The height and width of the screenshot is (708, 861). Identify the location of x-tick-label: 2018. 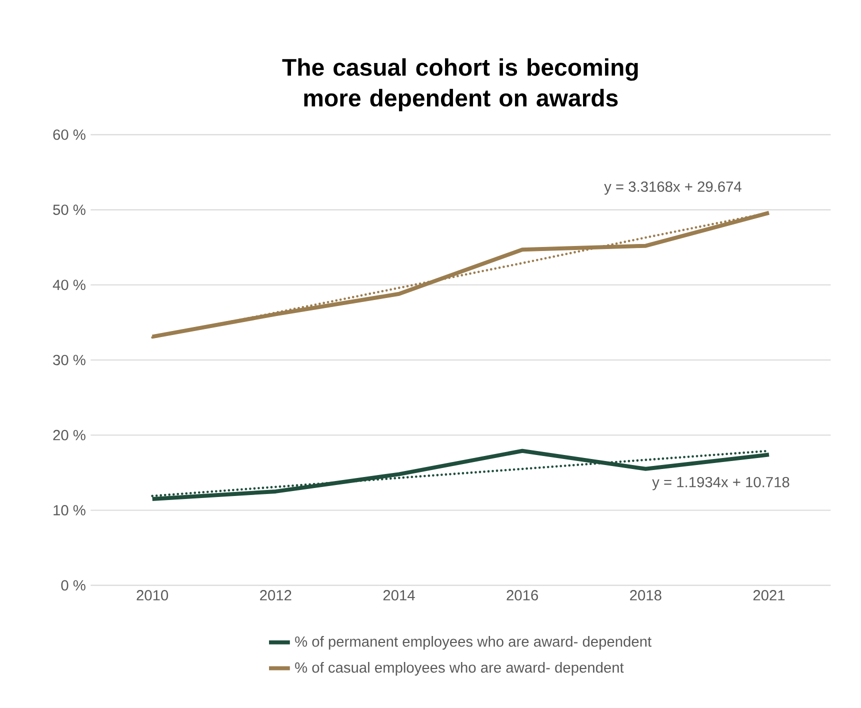
(646, 595).